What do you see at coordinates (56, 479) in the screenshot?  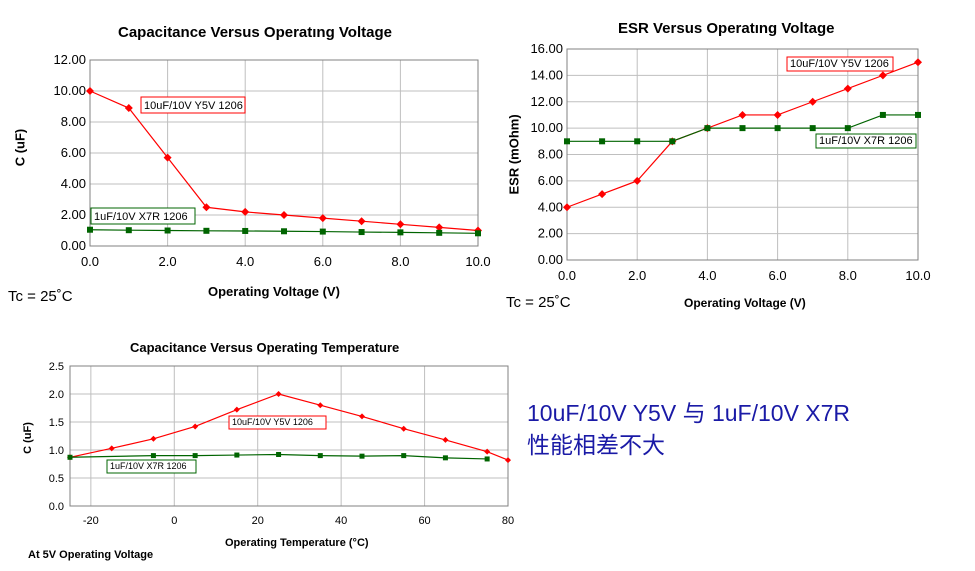 I see `chart3-ytick-label: 0.5` at bounding box center [56, 479].